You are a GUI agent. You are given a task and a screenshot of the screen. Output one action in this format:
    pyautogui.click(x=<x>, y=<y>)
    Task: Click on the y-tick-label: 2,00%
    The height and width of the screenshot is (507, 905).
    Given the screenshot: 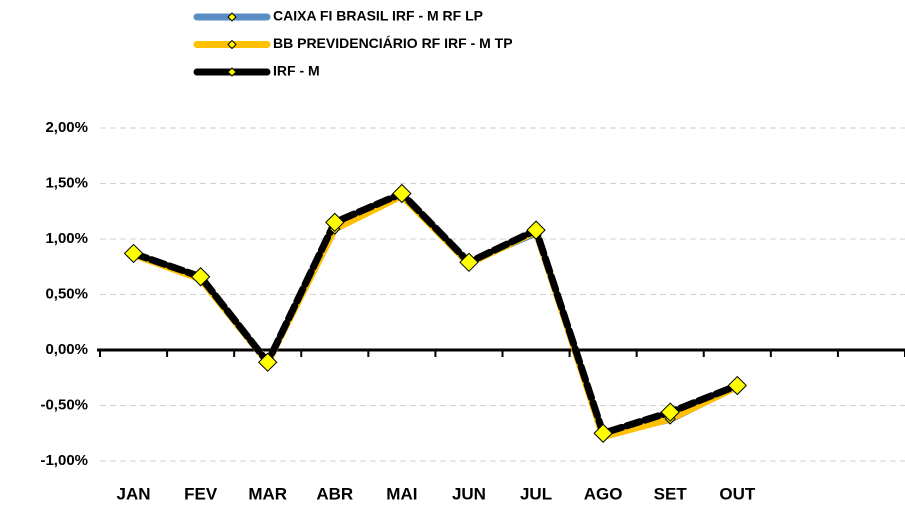 What is the action you would take?
    pyautogui.click(x=66, y=127)
    